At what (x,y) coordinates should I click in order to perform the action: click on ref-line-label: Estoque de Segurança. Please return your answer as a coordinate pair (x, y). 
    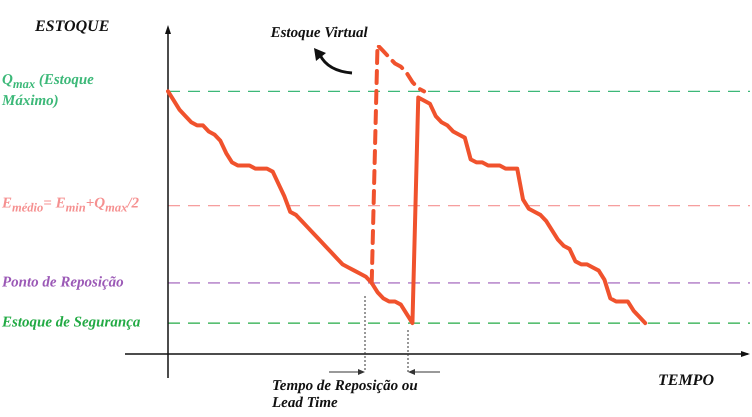
    Looking at the image, I should click on (72, 323).